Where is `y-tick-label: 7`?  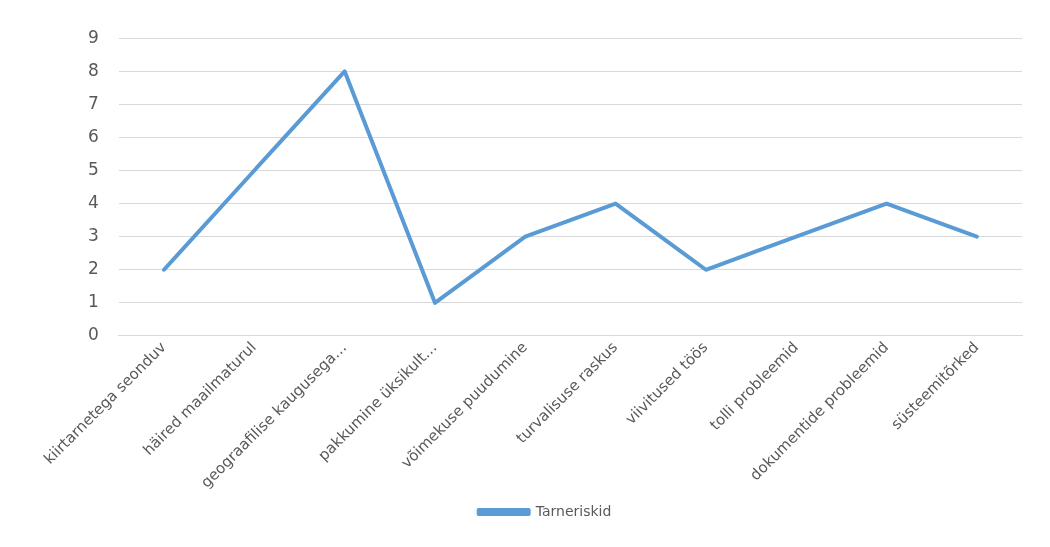 y-tick-label: 7 is located at coordinates (93, 102).